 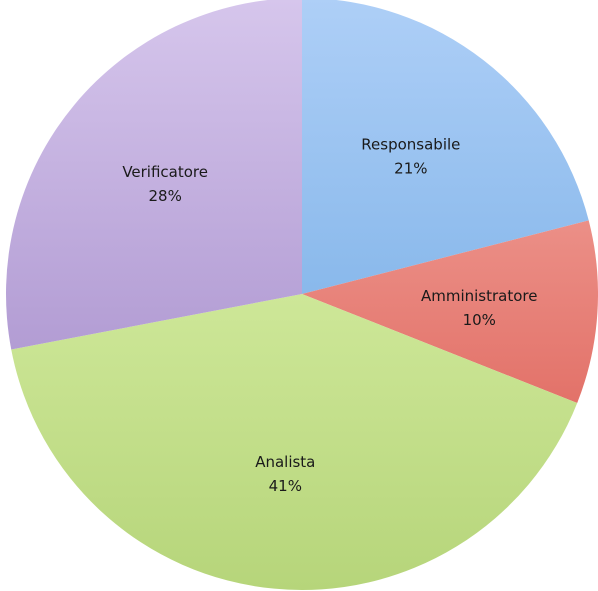 What do you see at coordinates (410, 169) in the screenshot?
I see `slice-percent-label: 21%` at bounding box center [410, 169].